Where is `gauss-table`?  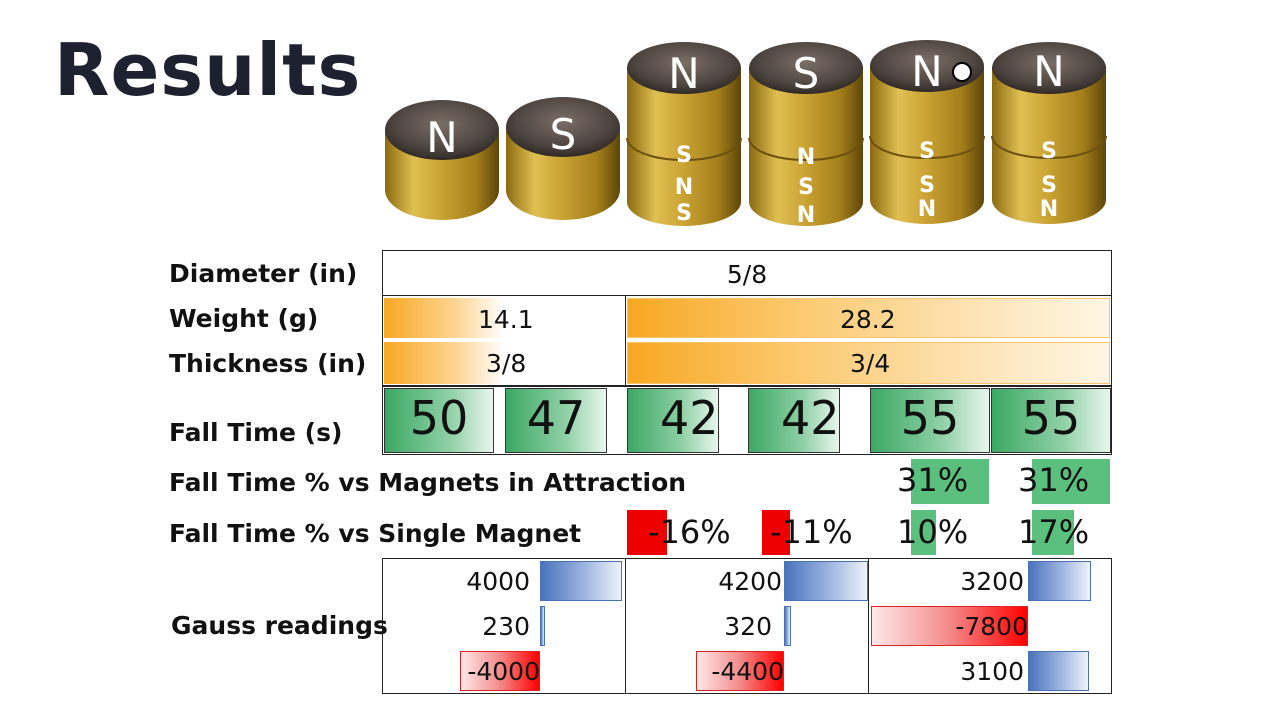
gauss-table is located at coordinates (747, 626).